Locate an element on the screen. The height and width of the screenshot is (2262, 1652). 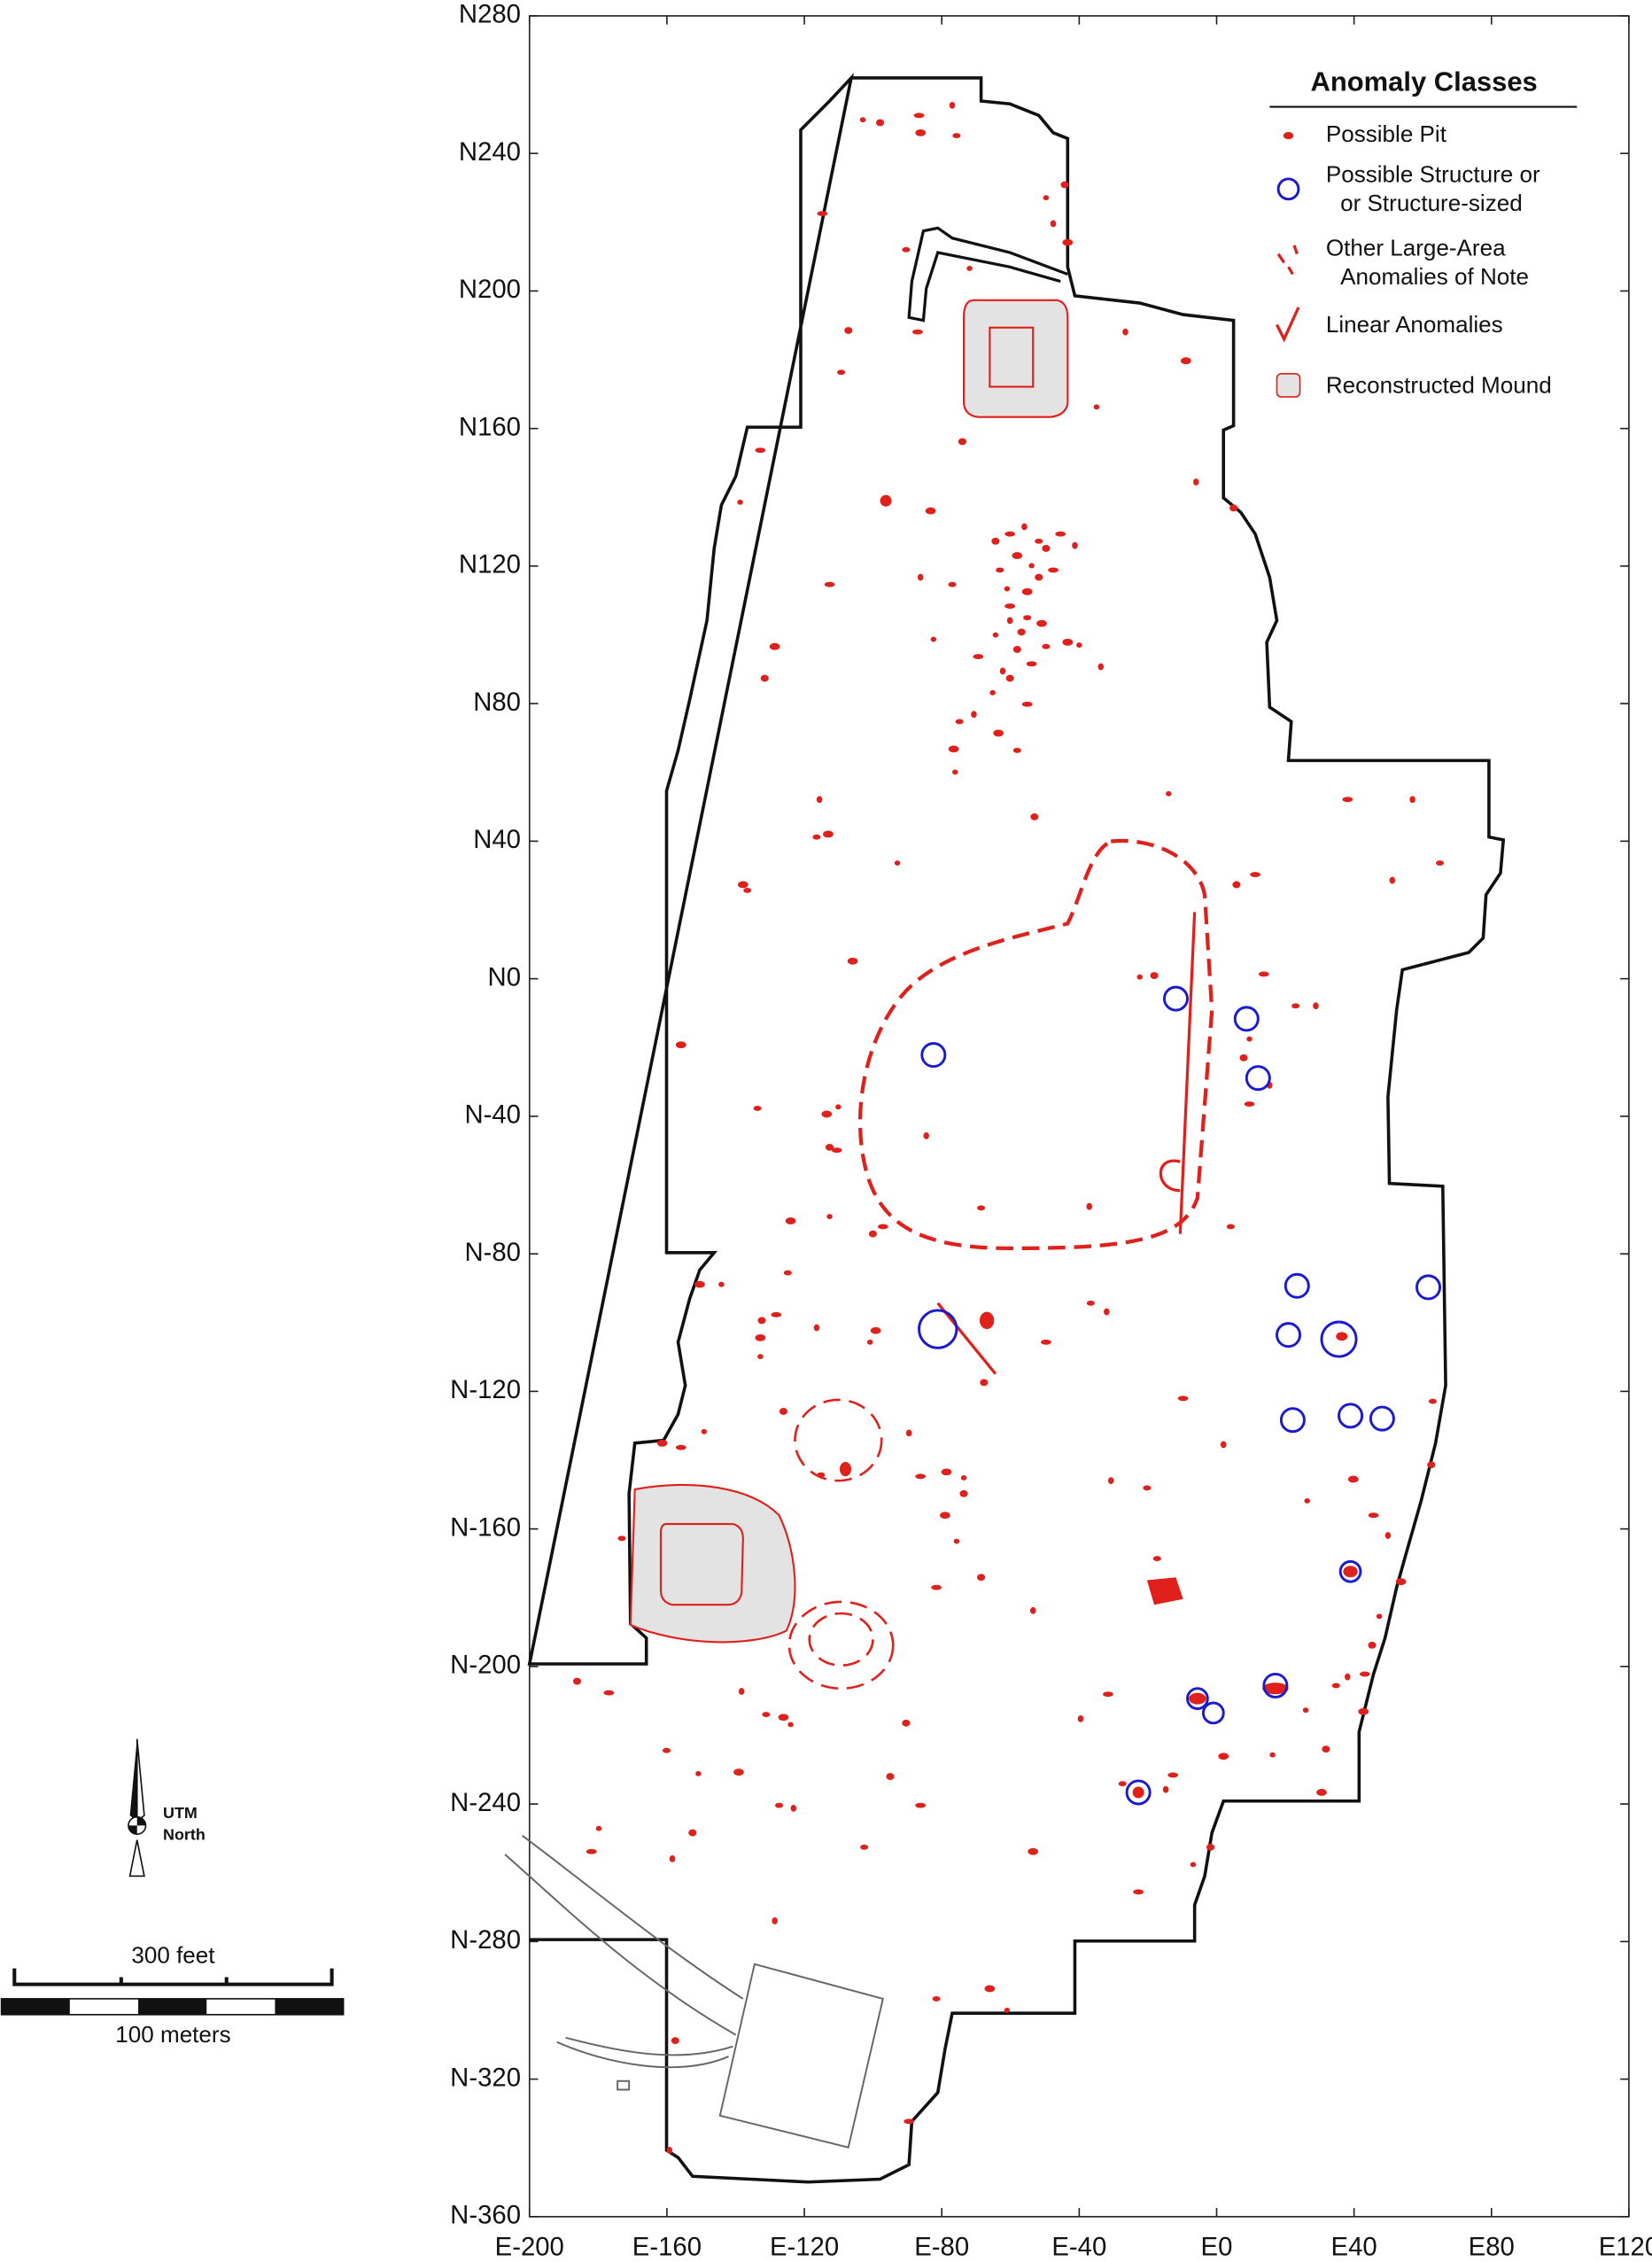
legend-label: Linear Anomalies is located at coordinates (1414, 324).